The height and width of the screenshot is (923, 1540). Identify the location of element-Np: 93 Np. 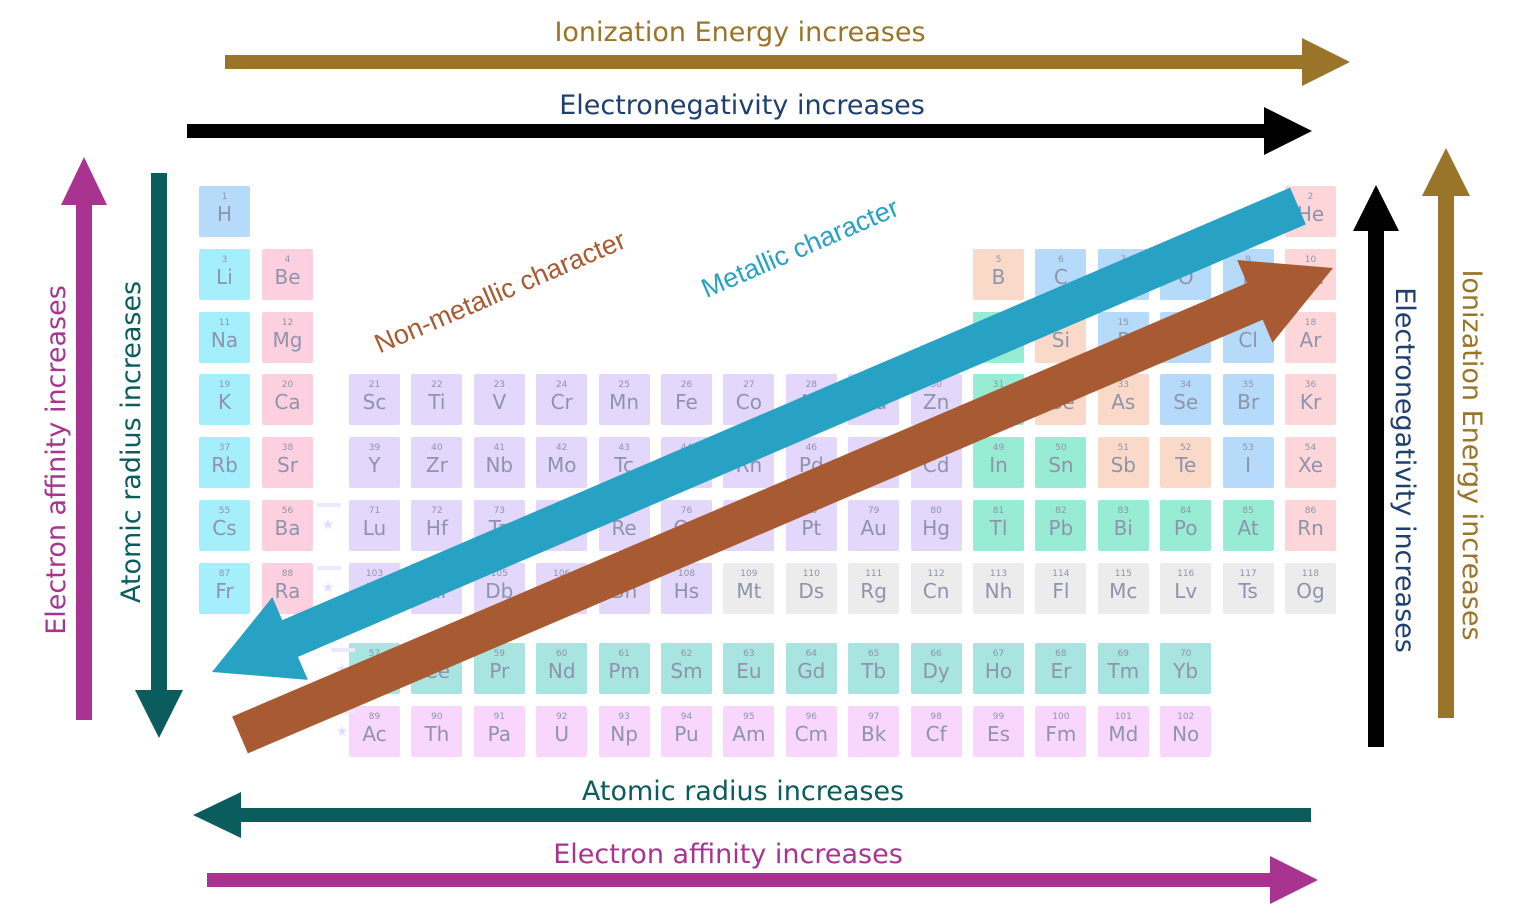
(624, 731).